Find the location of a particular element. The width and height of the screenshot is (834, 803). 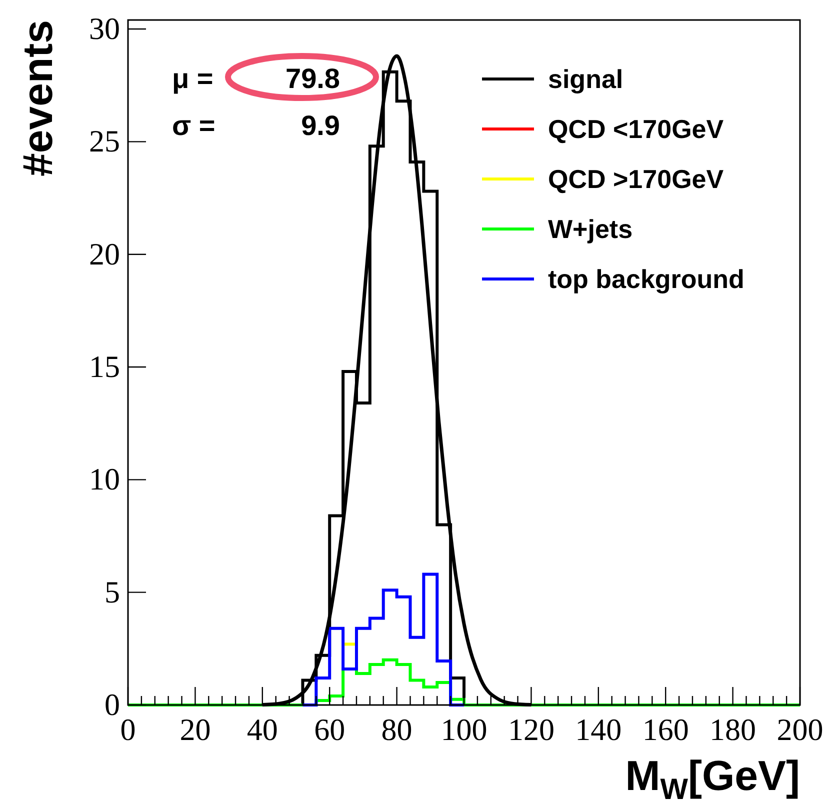

y-tick-label: 15 is located at coordinates (104, 366).